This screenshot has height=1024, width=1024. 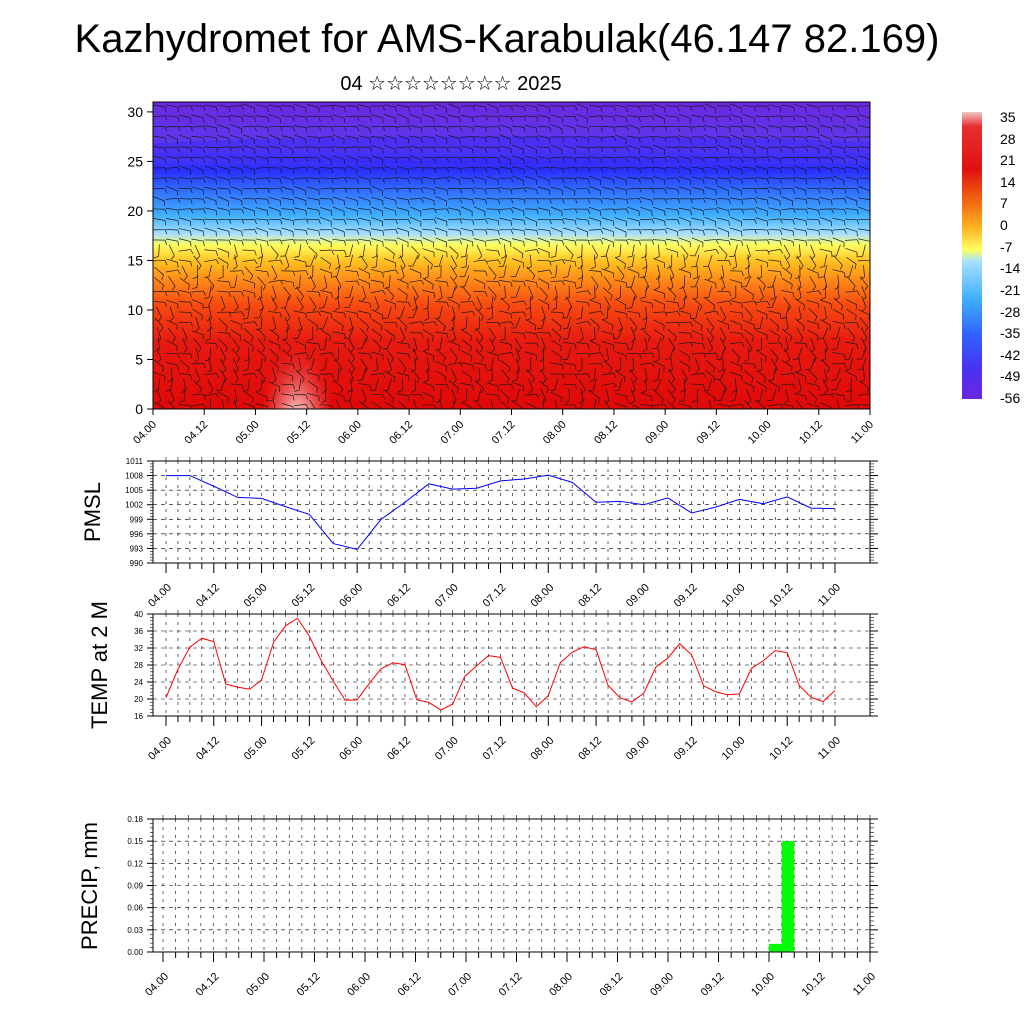 I want to click on ytick-label: 36, so click(x=138, y=631).